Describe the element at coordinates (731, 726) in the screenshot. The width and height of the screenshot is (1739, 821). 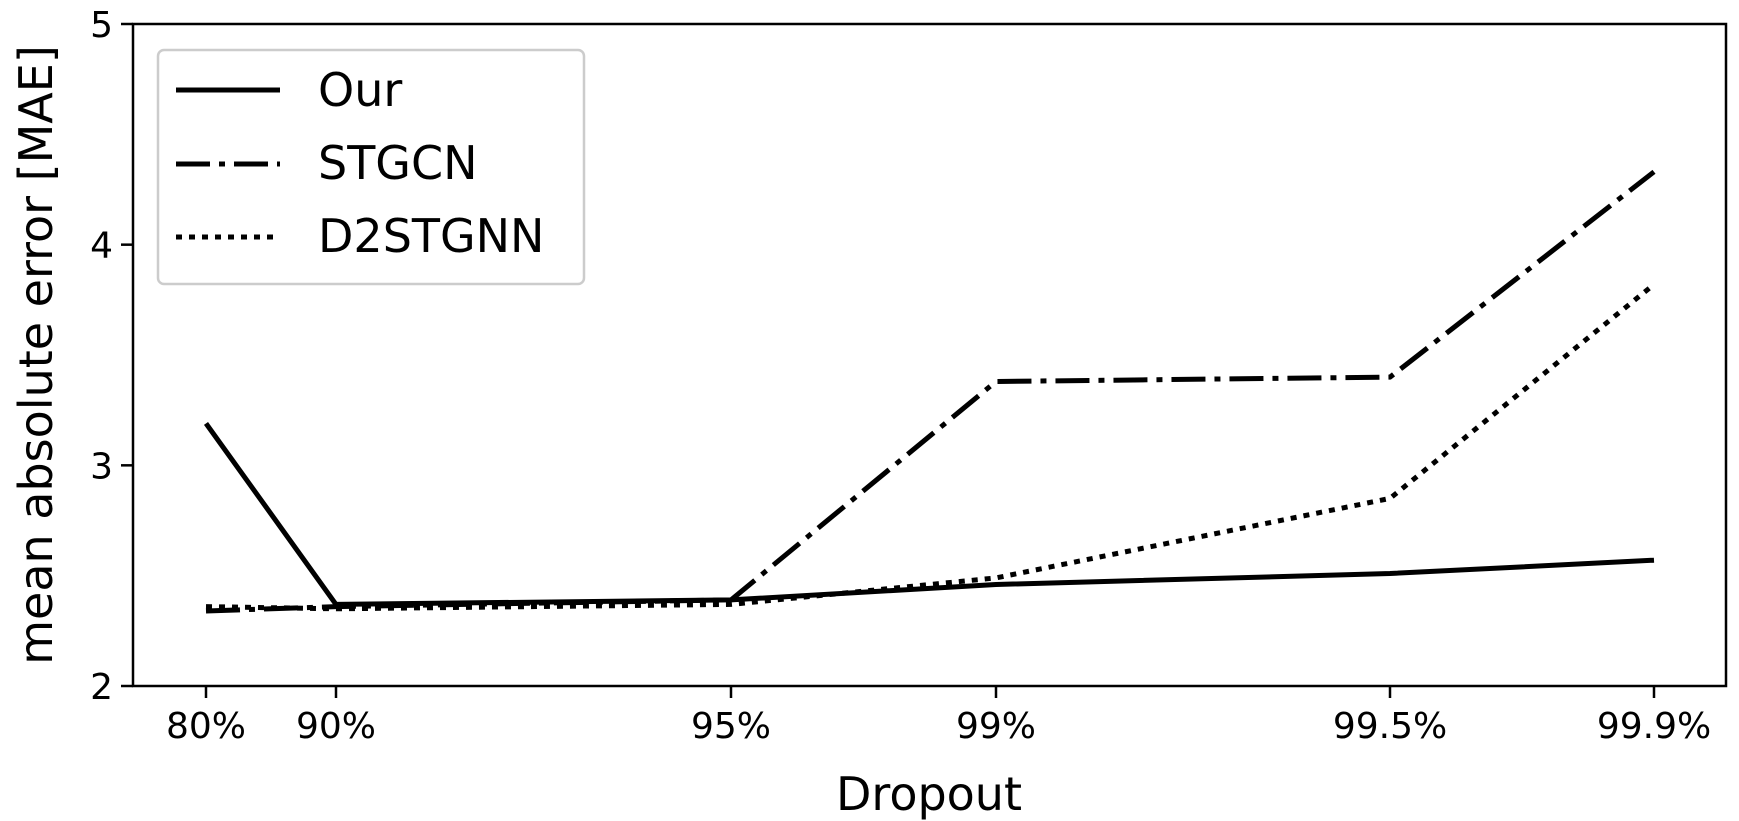
I see `x-tick-label: 95%` at that location.